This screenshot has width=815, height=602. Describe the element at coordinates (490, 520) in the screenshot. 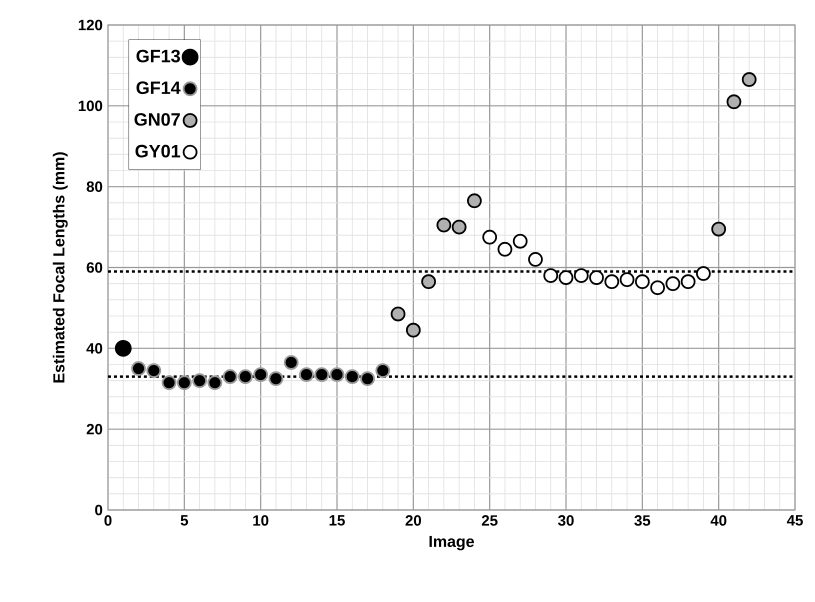

I see `x-tick-label: 25` at that location.